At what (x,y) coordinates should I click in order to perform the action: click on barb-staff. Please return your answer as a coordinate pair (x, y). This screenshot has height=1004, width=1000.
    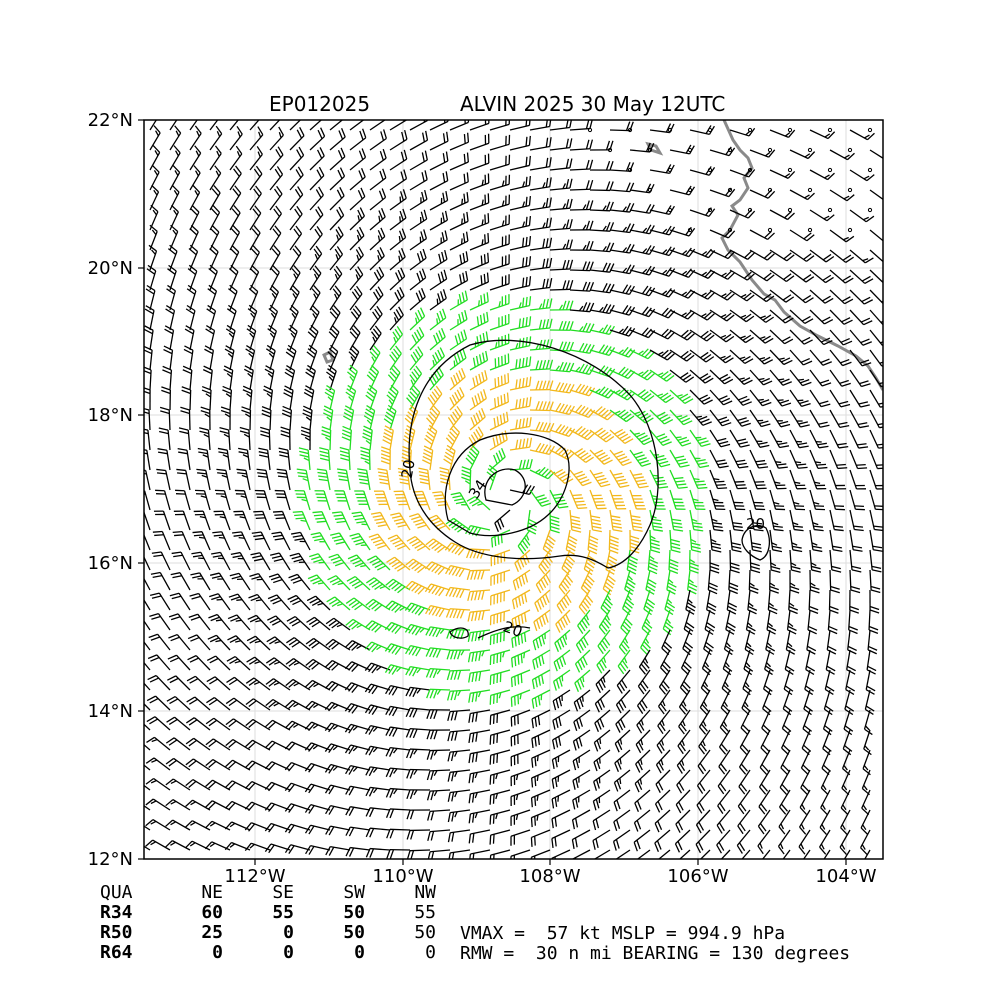
    Looking at the image, I should click on (236, 122).